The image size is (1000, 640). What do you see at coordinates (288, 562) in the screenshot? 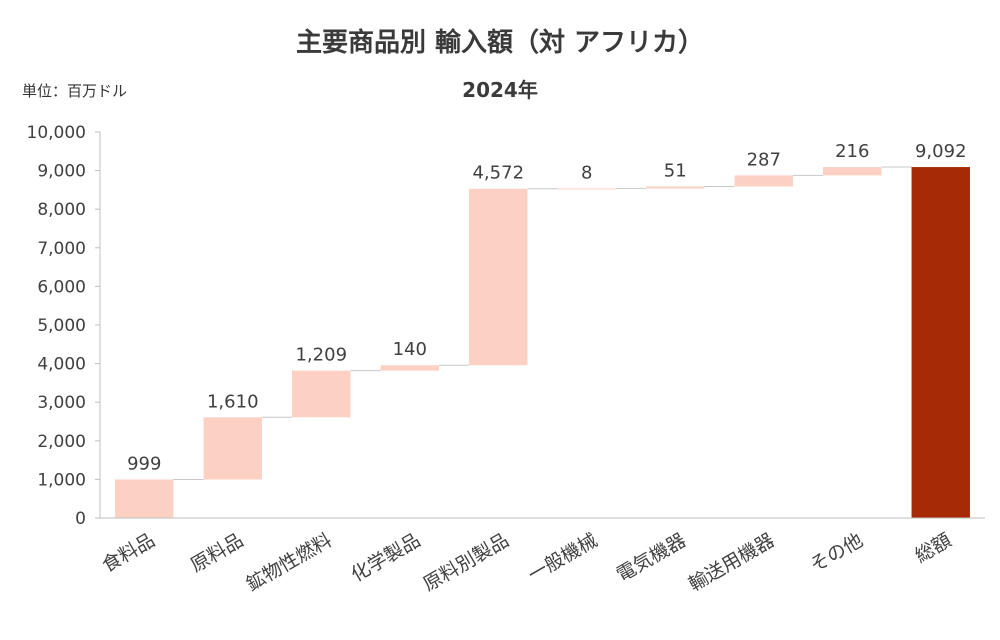
I see `x-tick-label: 鉱物性燃料` at bounding box center [288, 562].